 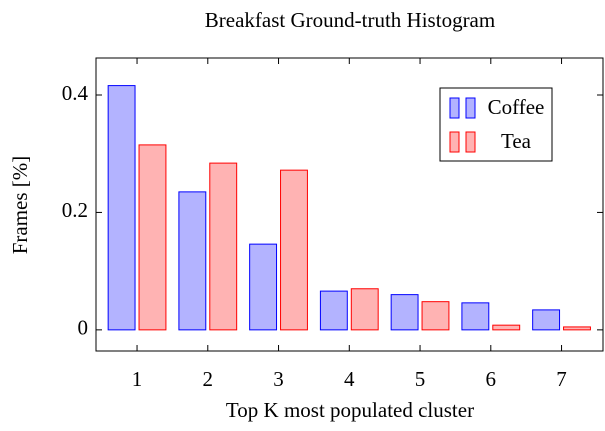 What do you see at coordinates (349, 379) in the screenshot?
I see `x-tick-label: 4` at bounding box center [349, 379].